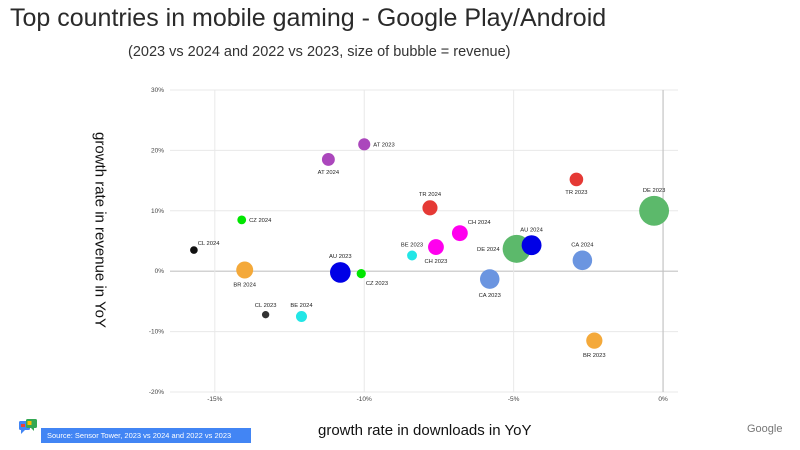  I want to click on point-label: AU 2024, so click(531, 230).